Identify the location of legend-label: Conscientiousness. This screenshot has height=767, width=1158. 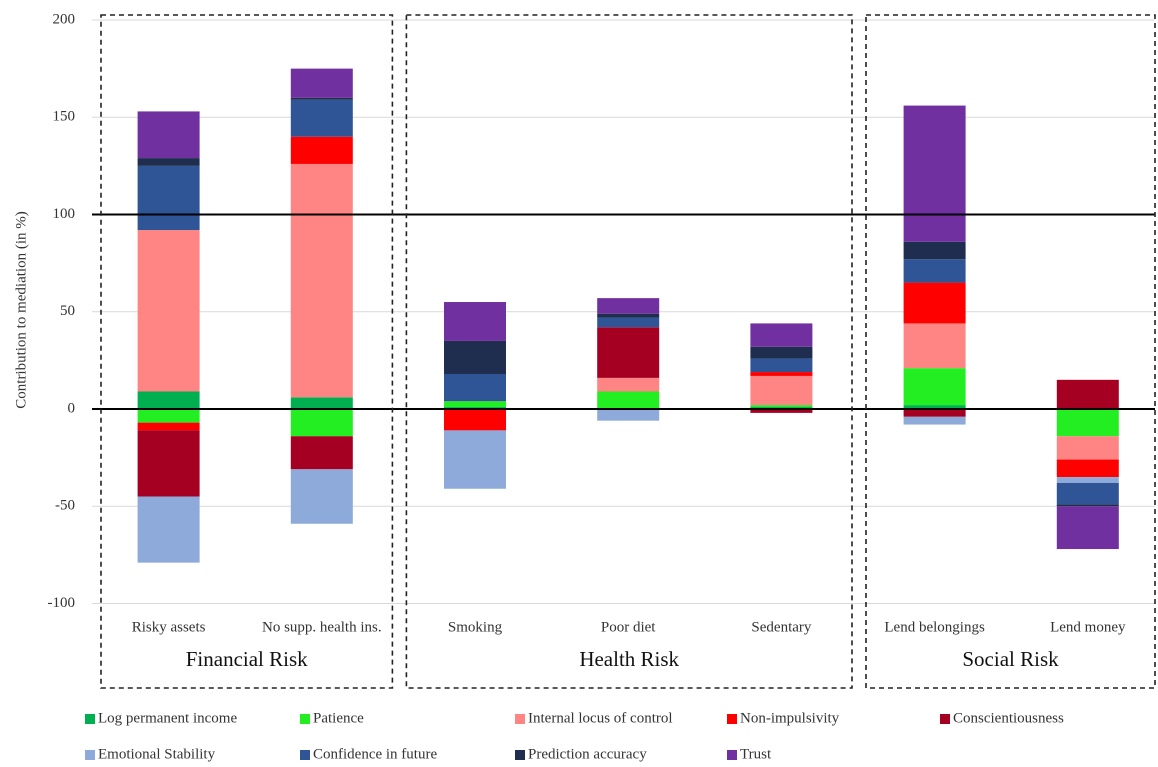
(1008, 718).